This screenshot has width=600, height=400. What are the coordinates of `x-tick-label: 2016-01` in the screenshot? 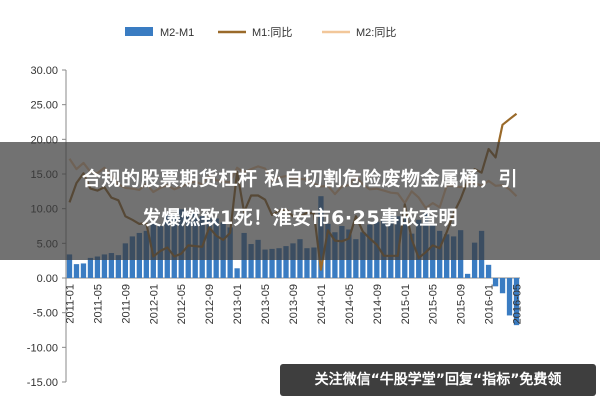 It's located at (490, 304).